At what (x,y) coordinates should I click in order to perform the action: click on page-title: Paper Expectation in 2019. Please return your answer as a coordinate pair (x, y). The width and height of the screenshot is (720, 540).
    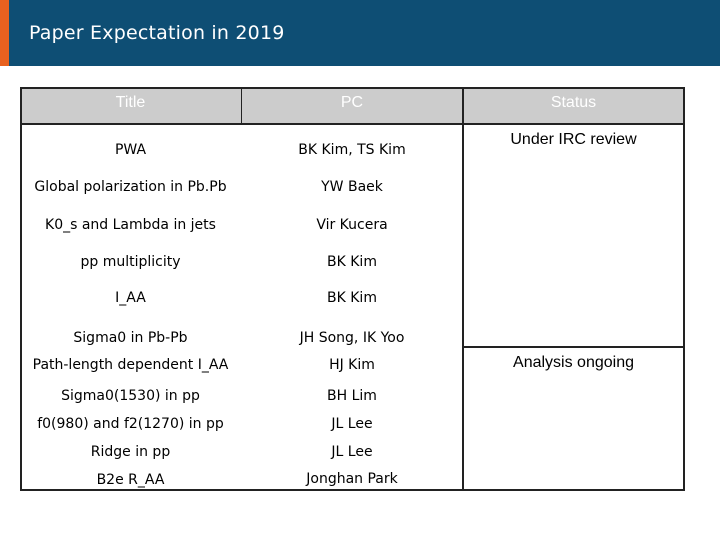
    Looking at the image, I should click on (157, 33).